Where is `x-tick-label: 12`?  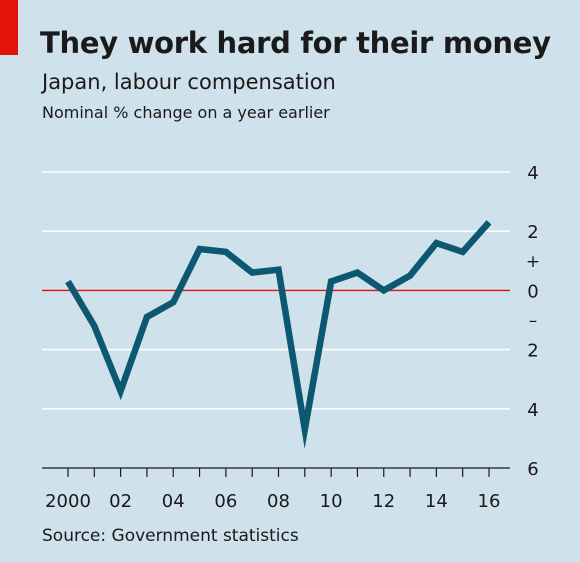 x-tick-label: 12 is located at coordinates (383, 501).